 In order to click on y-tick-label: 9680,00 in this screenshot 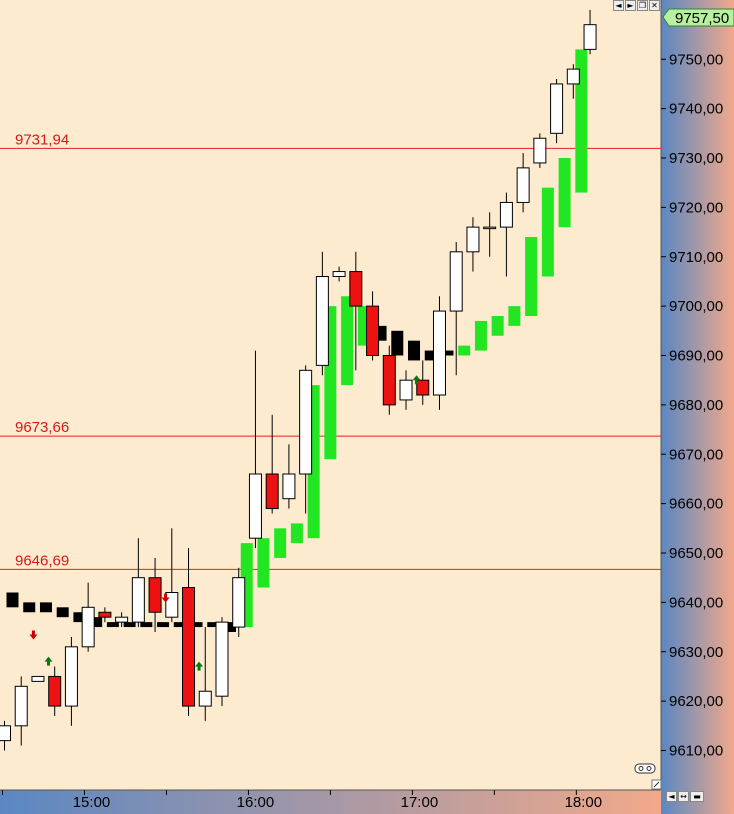, I will do `click(696, 405)`.